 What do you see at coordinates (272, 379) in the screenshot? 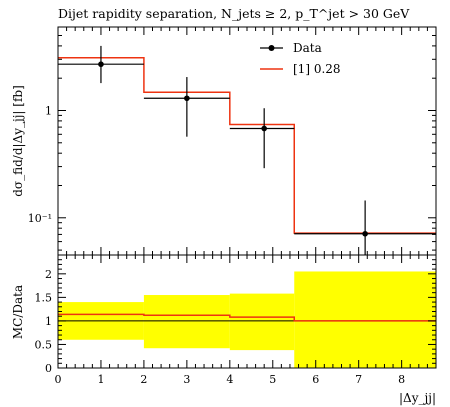
I see `x-tick-label: 5` at bounding box center [272, 379].